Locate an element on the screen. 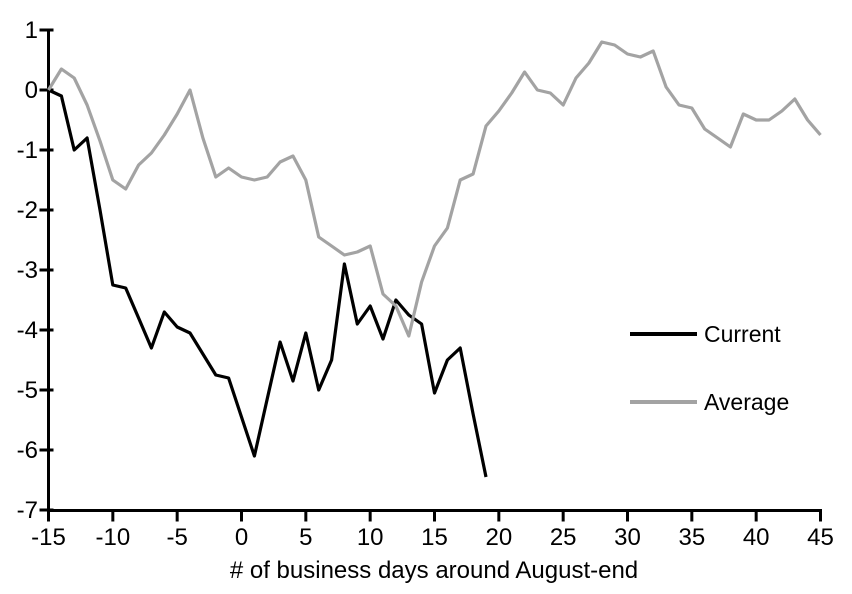 This screenshot has width=852, height=594. x-tick-label: 15 is located at coordinates (434, 537).